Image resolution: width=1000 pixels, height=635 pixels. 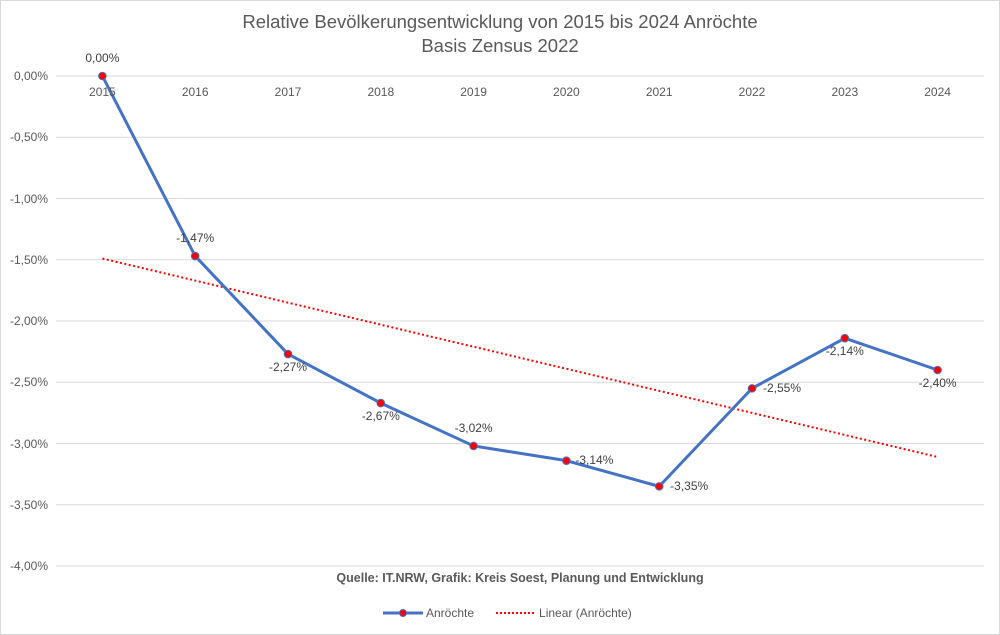 What do you see at coordinates (28, 137) in the screenshot?
I see `y-tick-label: -0,50%` at bounding box center [28, 137].